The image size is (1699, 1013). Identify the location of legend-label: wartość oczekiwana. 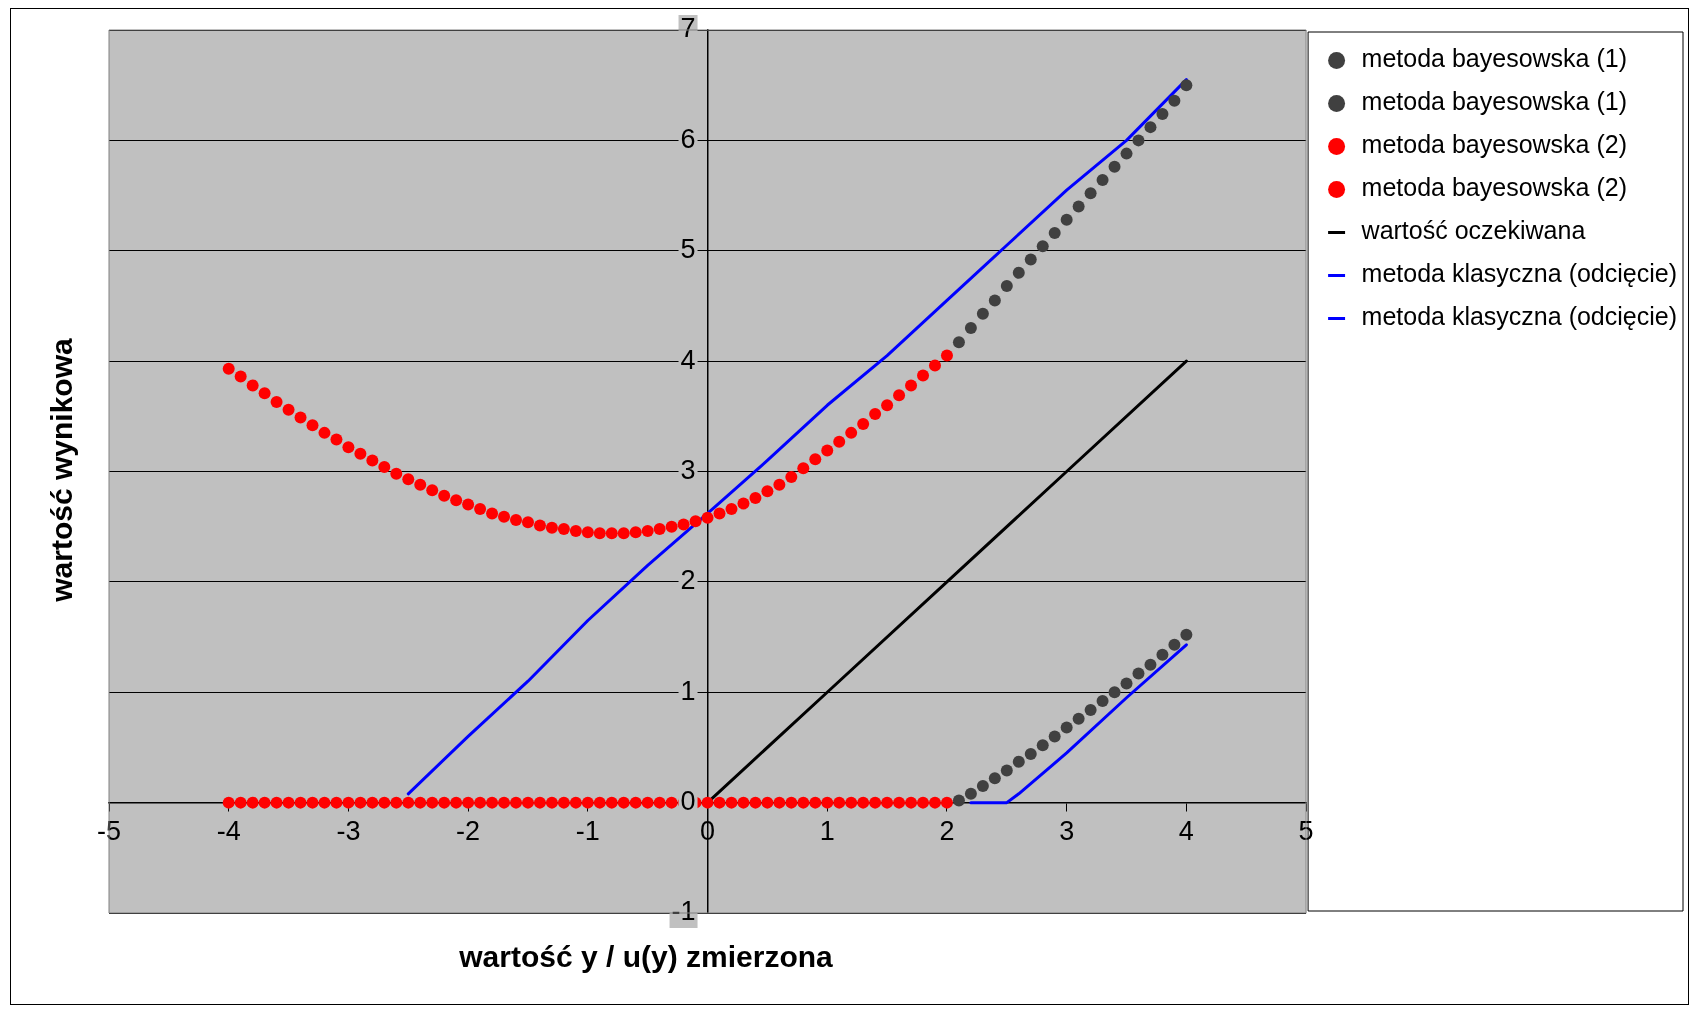
(1473, 230).